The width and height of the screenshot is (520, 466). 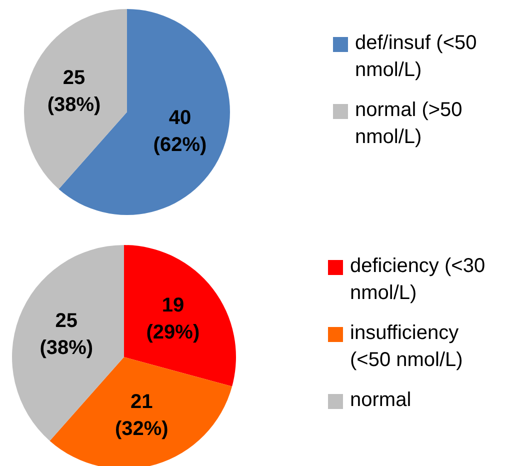 I want to click on data-label: 19 (29%), so click(x=173, y=319).